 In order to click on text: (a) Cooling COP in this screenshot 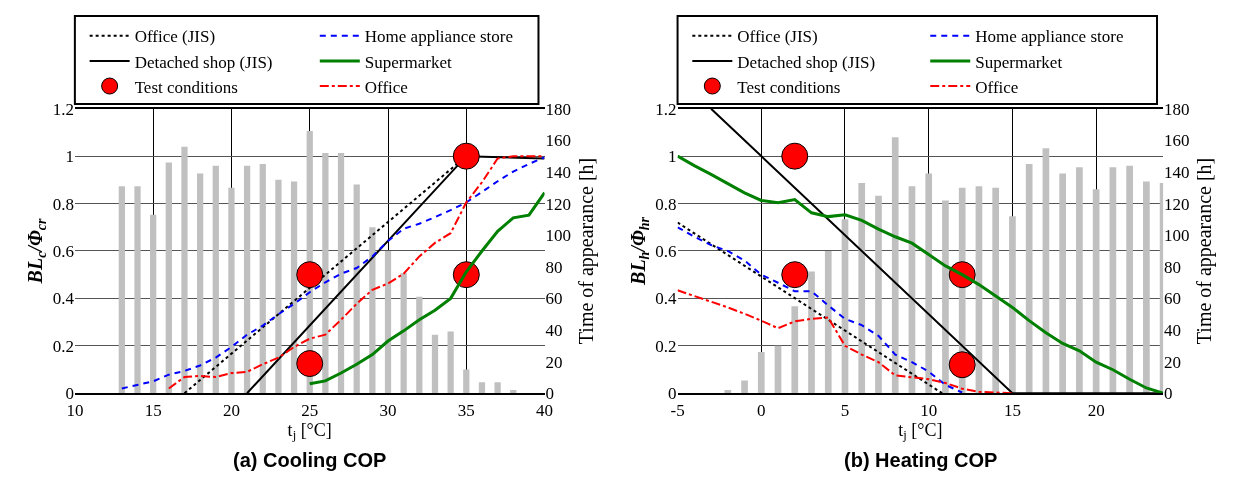, I will do `click(310, 460)`.